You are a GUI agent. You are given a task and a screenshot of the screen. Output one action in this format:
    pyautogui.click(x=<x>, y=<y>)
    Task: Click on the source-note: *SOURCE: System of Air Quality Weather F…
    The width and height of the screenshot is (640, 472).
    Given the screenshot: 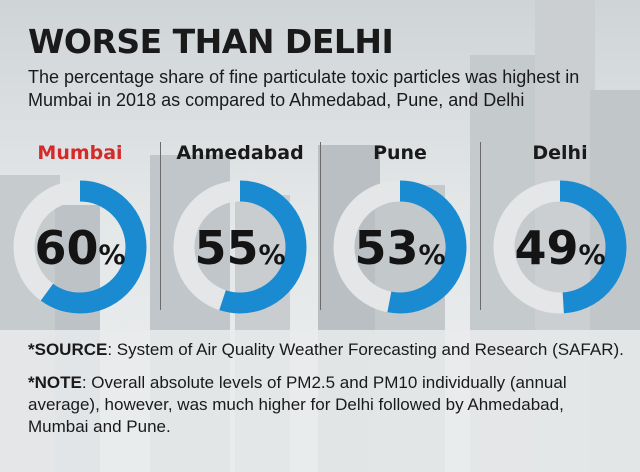 What is the action you would take?
    pyautogui.click(x=328, y=350)
    